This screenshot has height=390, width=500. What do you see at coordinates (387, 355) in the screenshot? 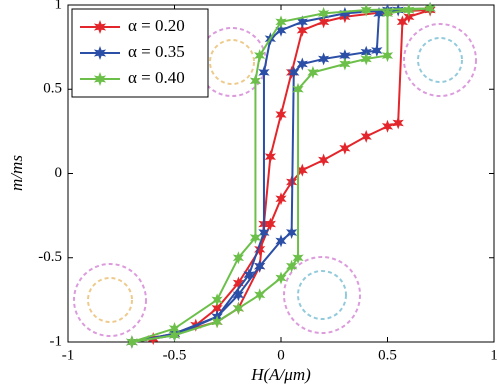
I see `x-tick-label: 0.5` at bounding box center [387, 355].